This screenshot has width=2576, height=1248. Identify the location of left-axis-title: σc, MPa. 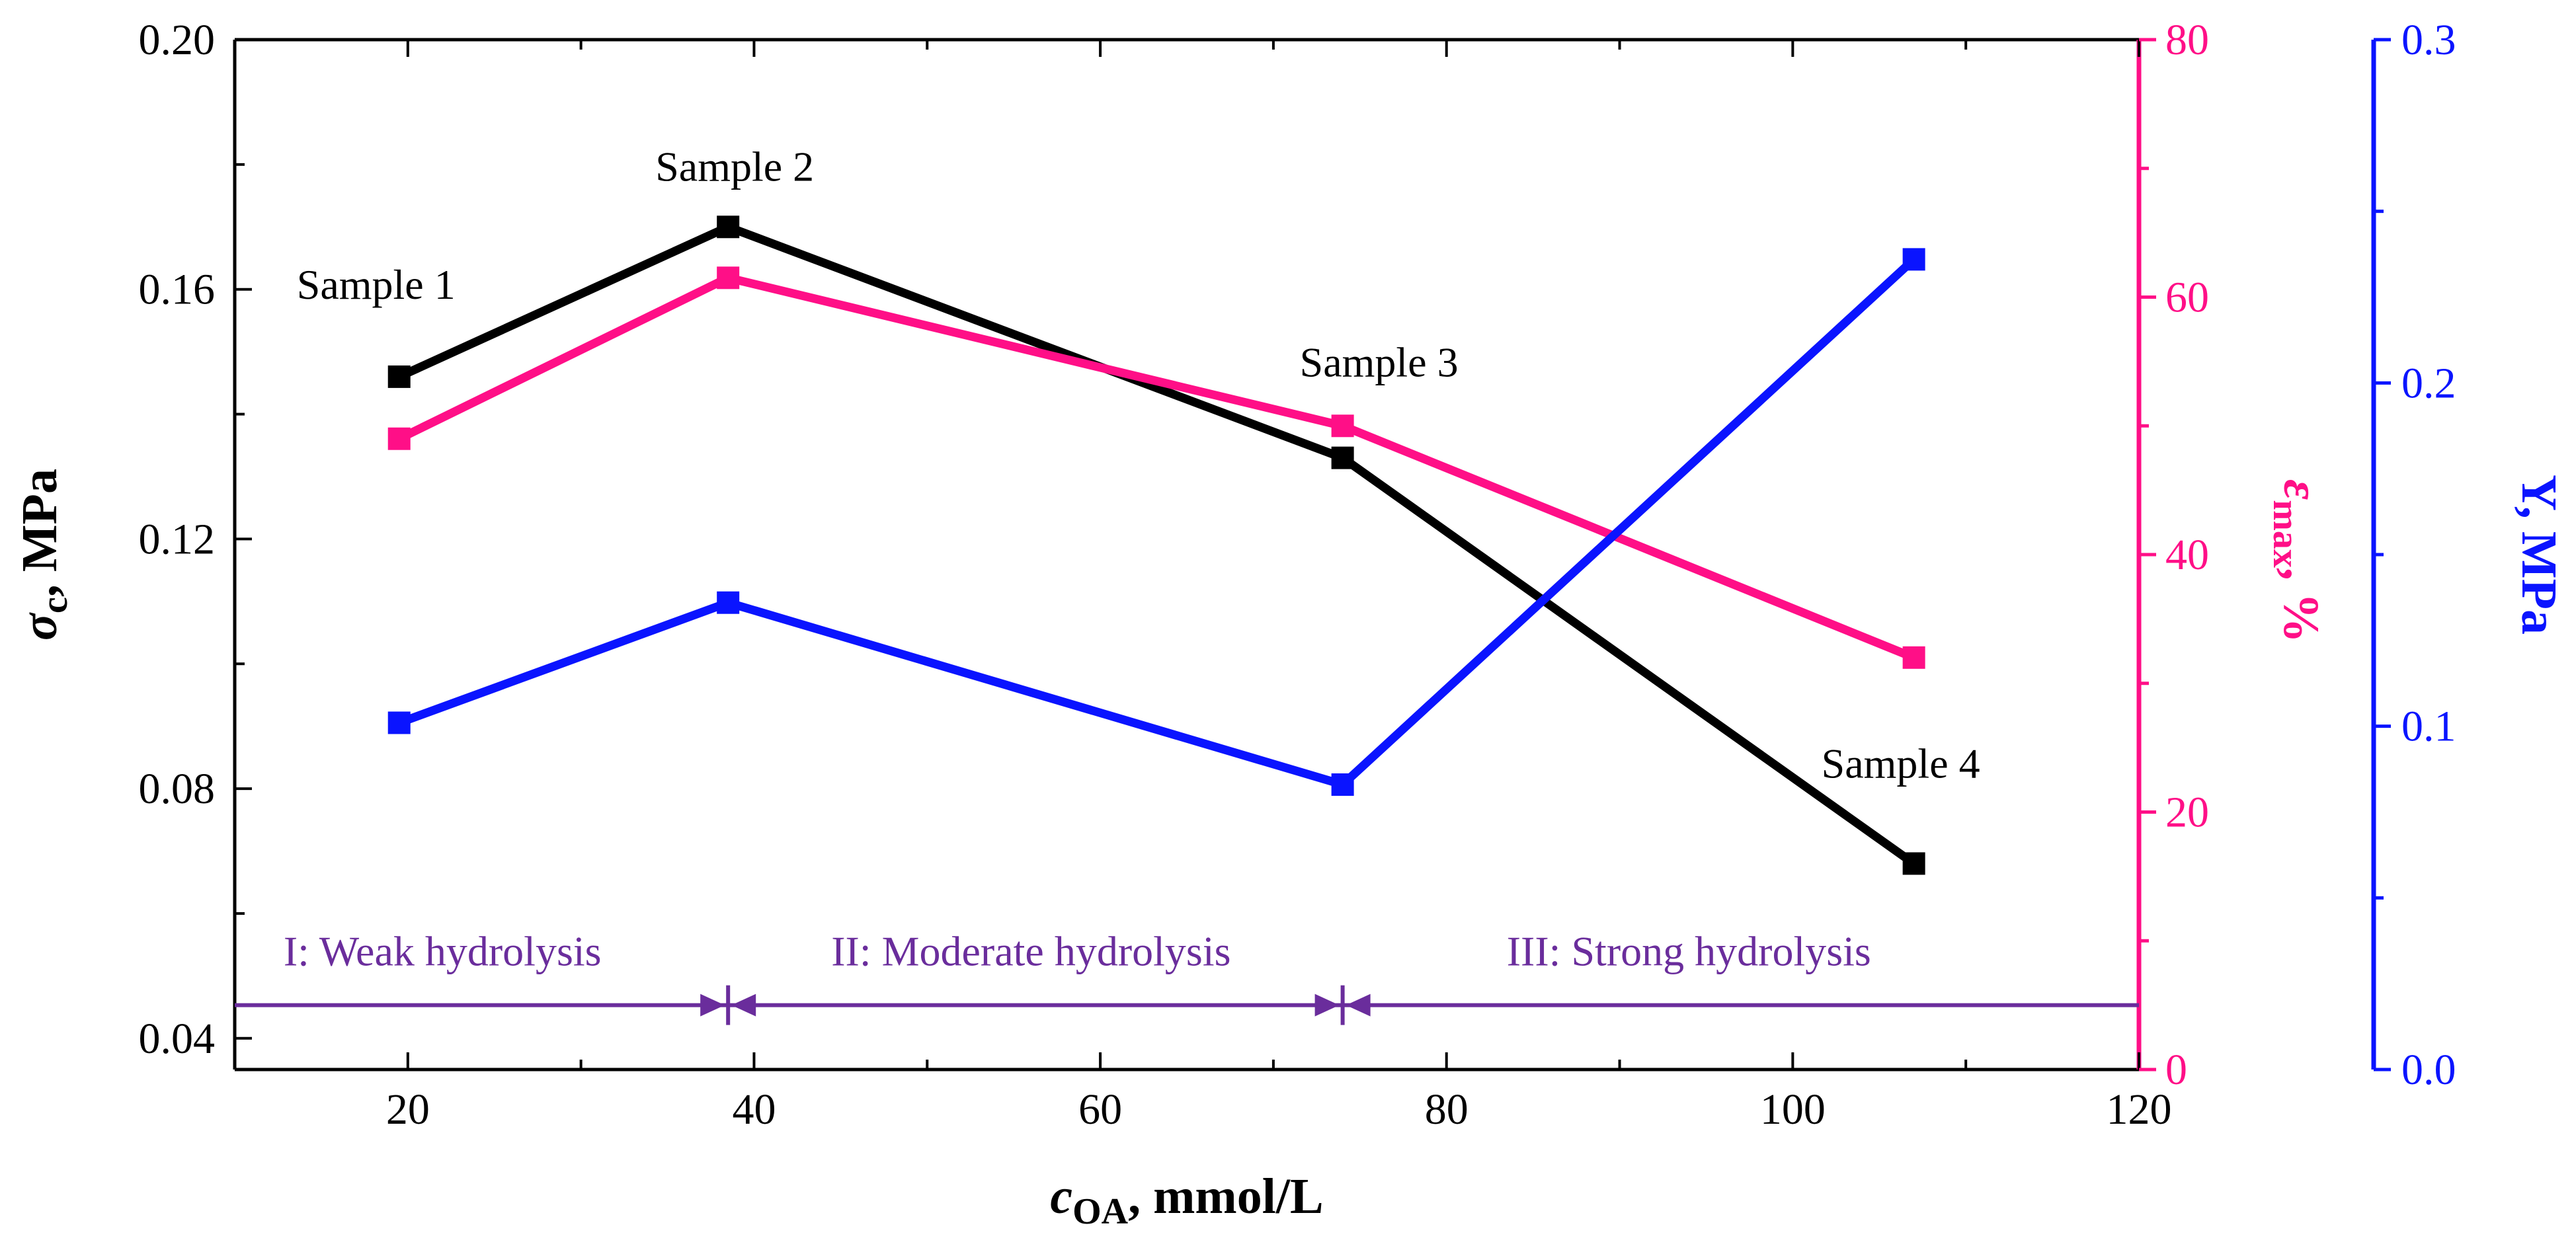
(44, 555).